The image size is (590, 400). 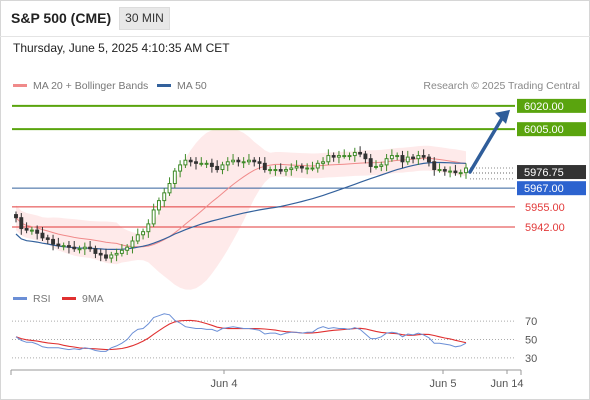 What do you see at coordinates (93, 299) in the screenshot?
I see `legend-rsi-ma-label: 9MA` at bounding box center [93, 299].